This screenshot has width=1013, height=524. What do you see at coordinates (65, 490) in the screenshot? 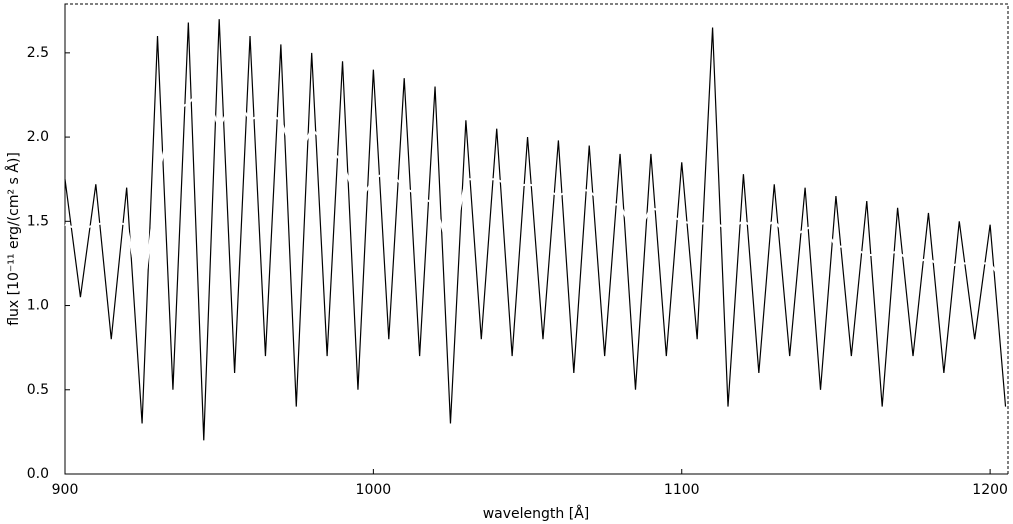
I see `x-tick-label: 900` at bounding box center [65, 490].